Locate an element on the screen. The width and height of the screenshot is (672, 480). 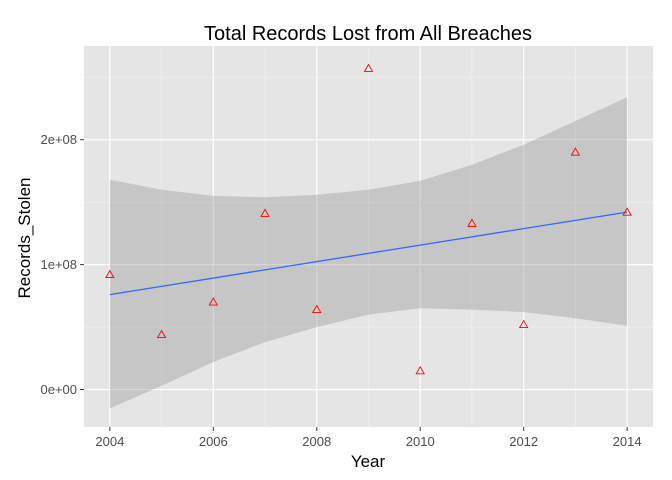
x-tick-label: 2014 is located at coordinates (627, 441).